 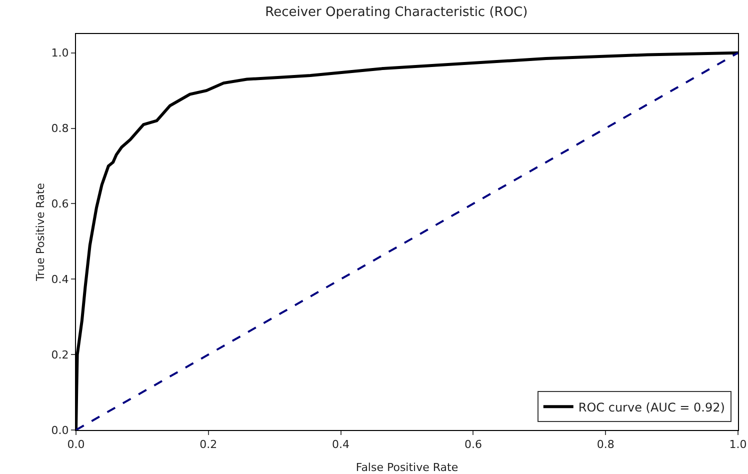 What do you see at coordinates (40, 232) in the screenshot?
I see `y-axis-title: True Positive Rate` at bounding box center [40, 232].